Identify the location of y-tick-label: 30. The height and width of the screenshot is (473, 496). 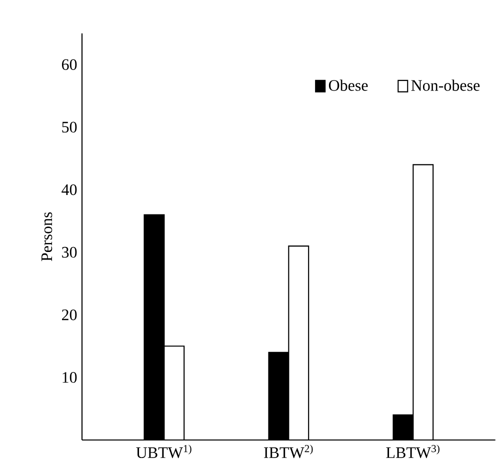
(69, 252).